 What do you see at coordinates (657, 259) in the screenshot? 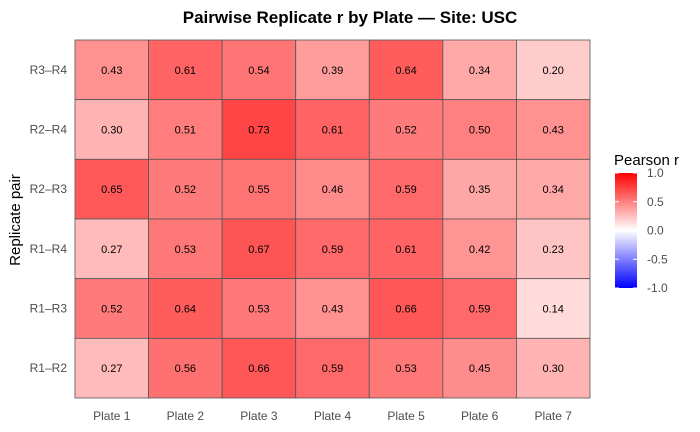
I see `legend-tick-label: -0.5` at bounding box center [657, 259].